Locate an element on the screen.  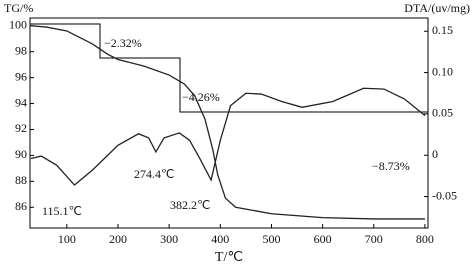
y-tick-label: 100 is located at coordinates (18, 25).